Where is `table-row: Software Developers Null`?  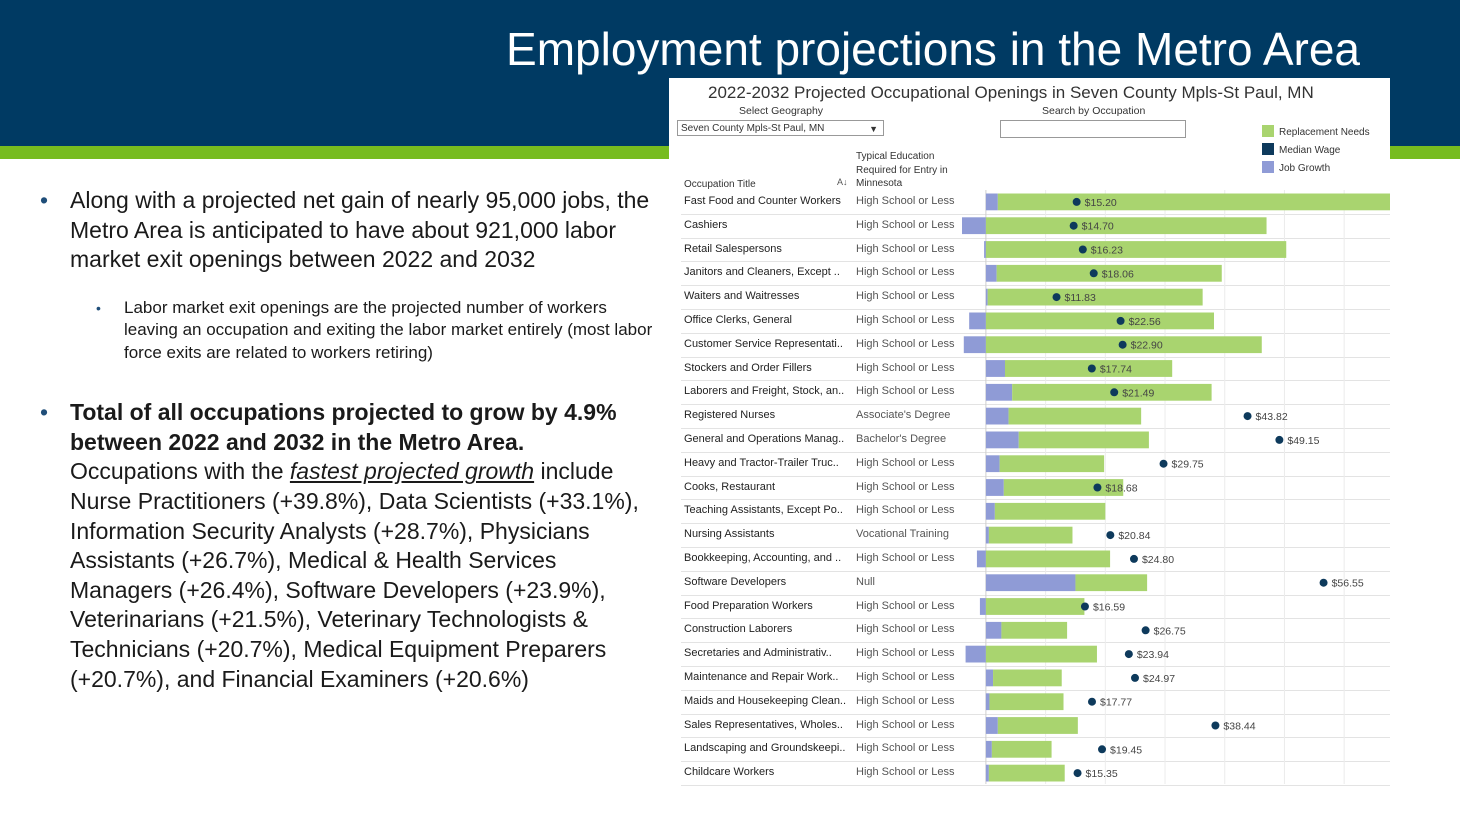 table-row: Software Developers Null is located at coordinates (1035, 583).